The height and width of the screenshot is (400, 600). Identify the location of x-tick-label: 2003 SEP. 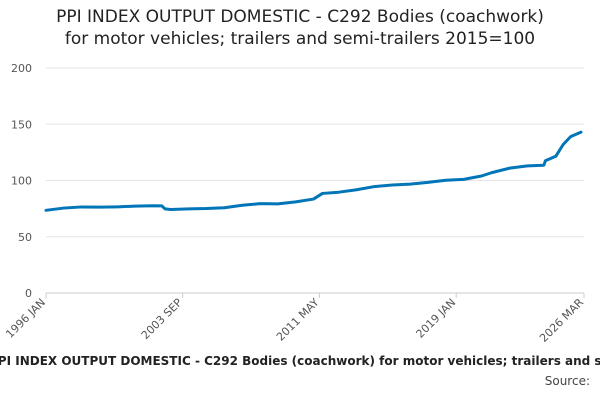
(162, 319).